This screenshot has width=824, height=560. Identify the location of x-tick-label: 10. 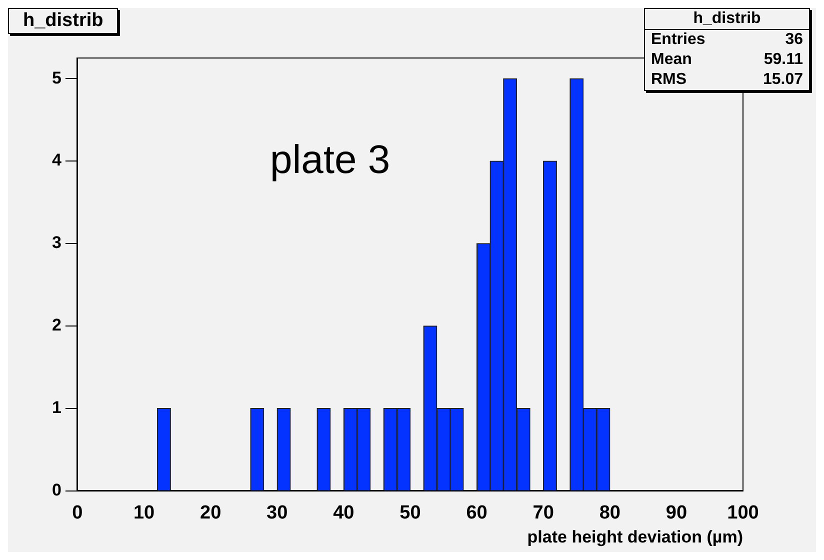
(144, 513).